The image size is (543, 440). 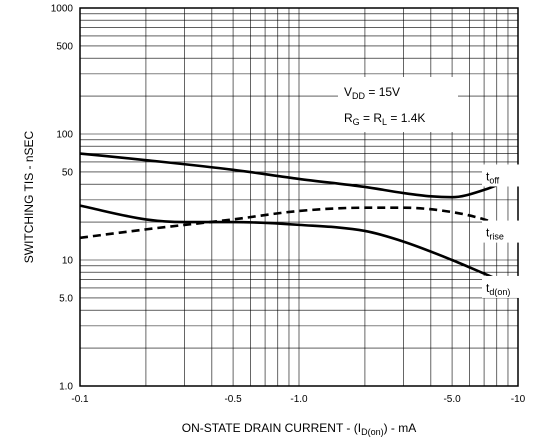 I want to click on y-tick-label: 10, so click(x=68, y=261).